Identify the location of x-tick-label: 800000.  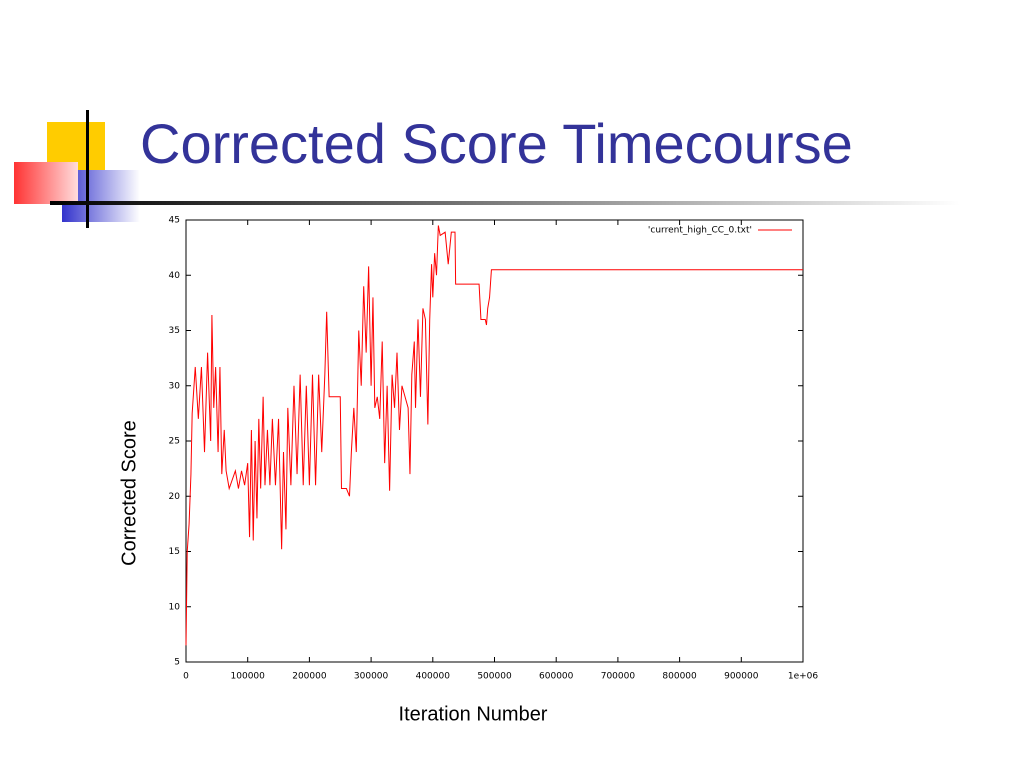
(679, 677).